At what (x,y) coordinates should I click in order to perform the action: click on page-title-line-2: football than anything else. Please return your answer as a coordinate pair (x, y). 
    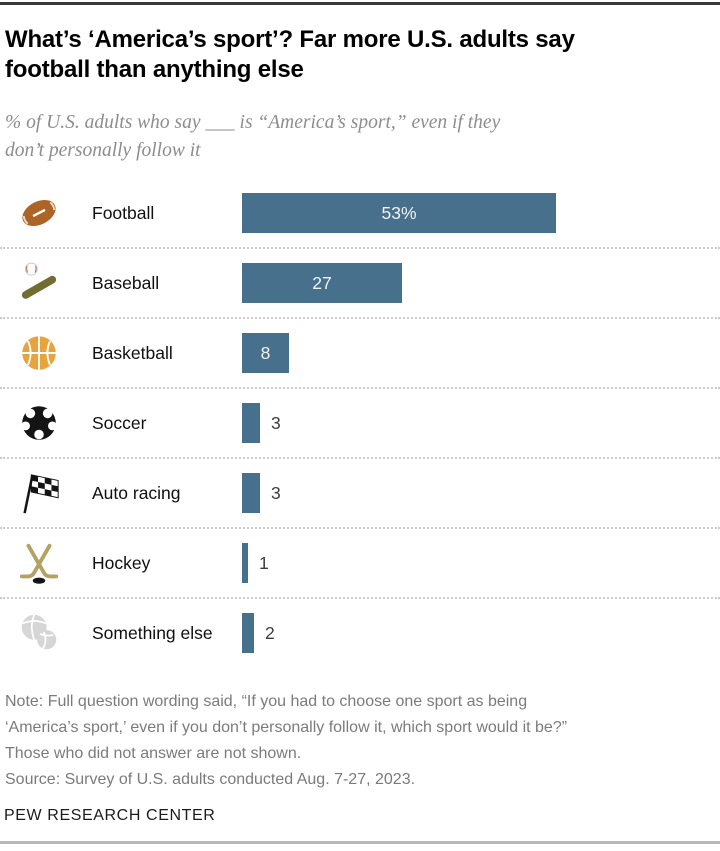
    Looking at the image, I should click on (154, 69).